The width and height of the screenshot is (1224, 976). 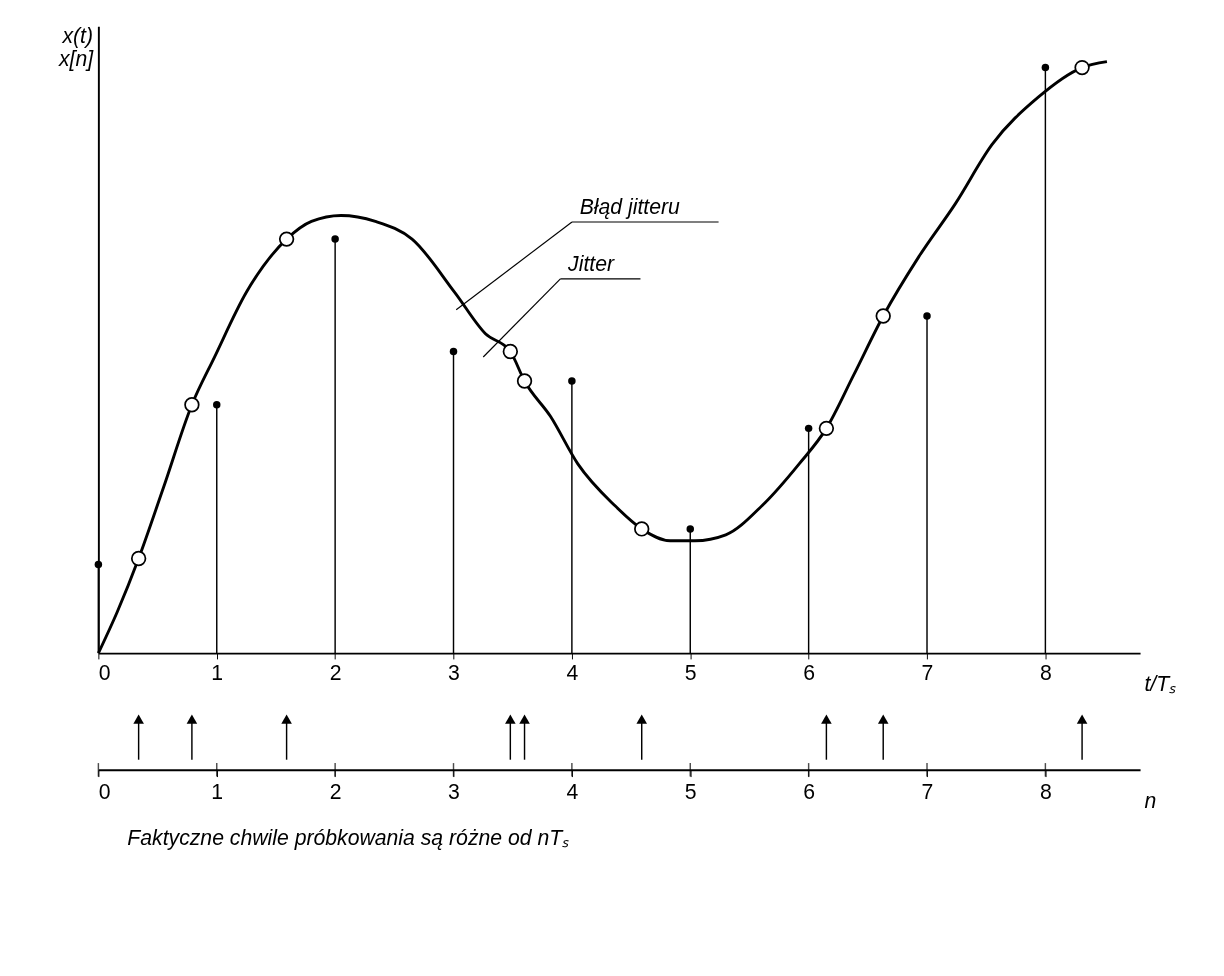 I want to click on x-tick-label: 3, so click(x=454, y=672).